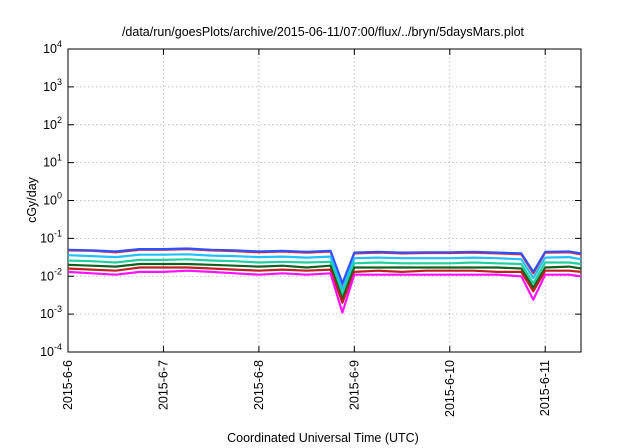  Describe the element at coordinates (51, 236) in the screenshot. I see `y-tick-label: 10⁻¹` at that location.